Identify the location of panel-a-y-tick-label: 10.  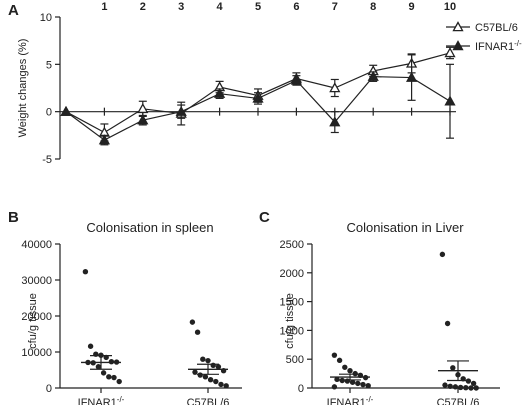
(46, 18).